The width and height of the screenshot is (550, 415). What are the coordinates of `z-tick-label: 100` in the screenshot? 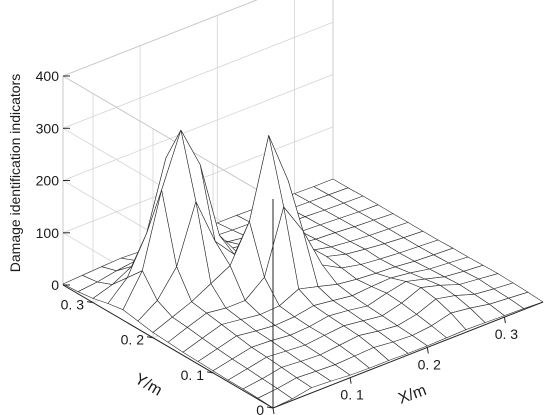 It's located at (48, 233).